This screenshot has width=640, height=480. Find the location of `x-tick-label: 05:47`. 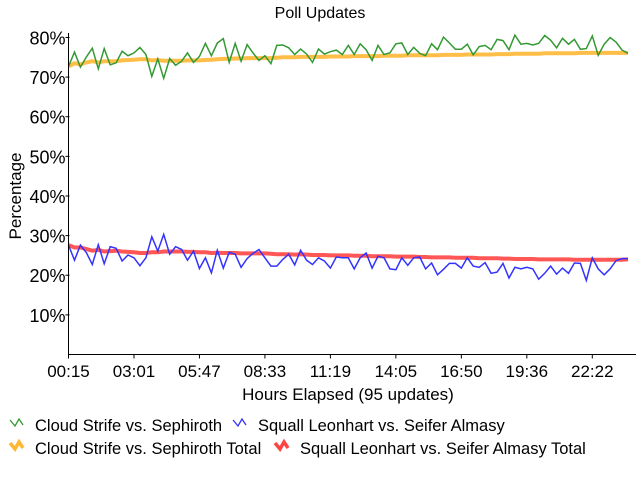

x-tick-label: 05:47 is located at coordinates (199, 371).